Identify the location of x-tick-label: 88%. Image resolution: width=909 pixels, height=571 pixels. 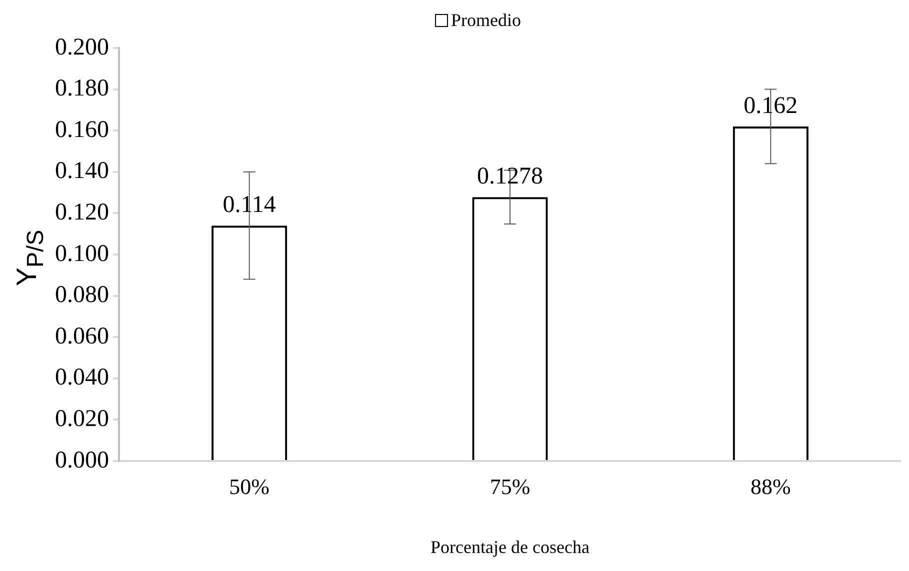
(770, 486).